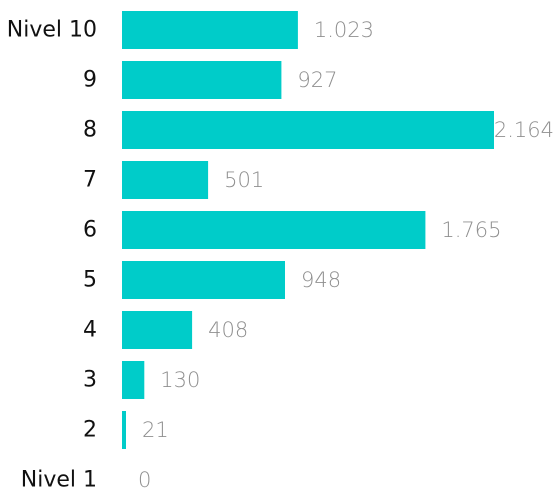  What do you see at coordinates (244, 180) in the screenshot?
I see `value-label: 501` at bounding box center [244, 180].